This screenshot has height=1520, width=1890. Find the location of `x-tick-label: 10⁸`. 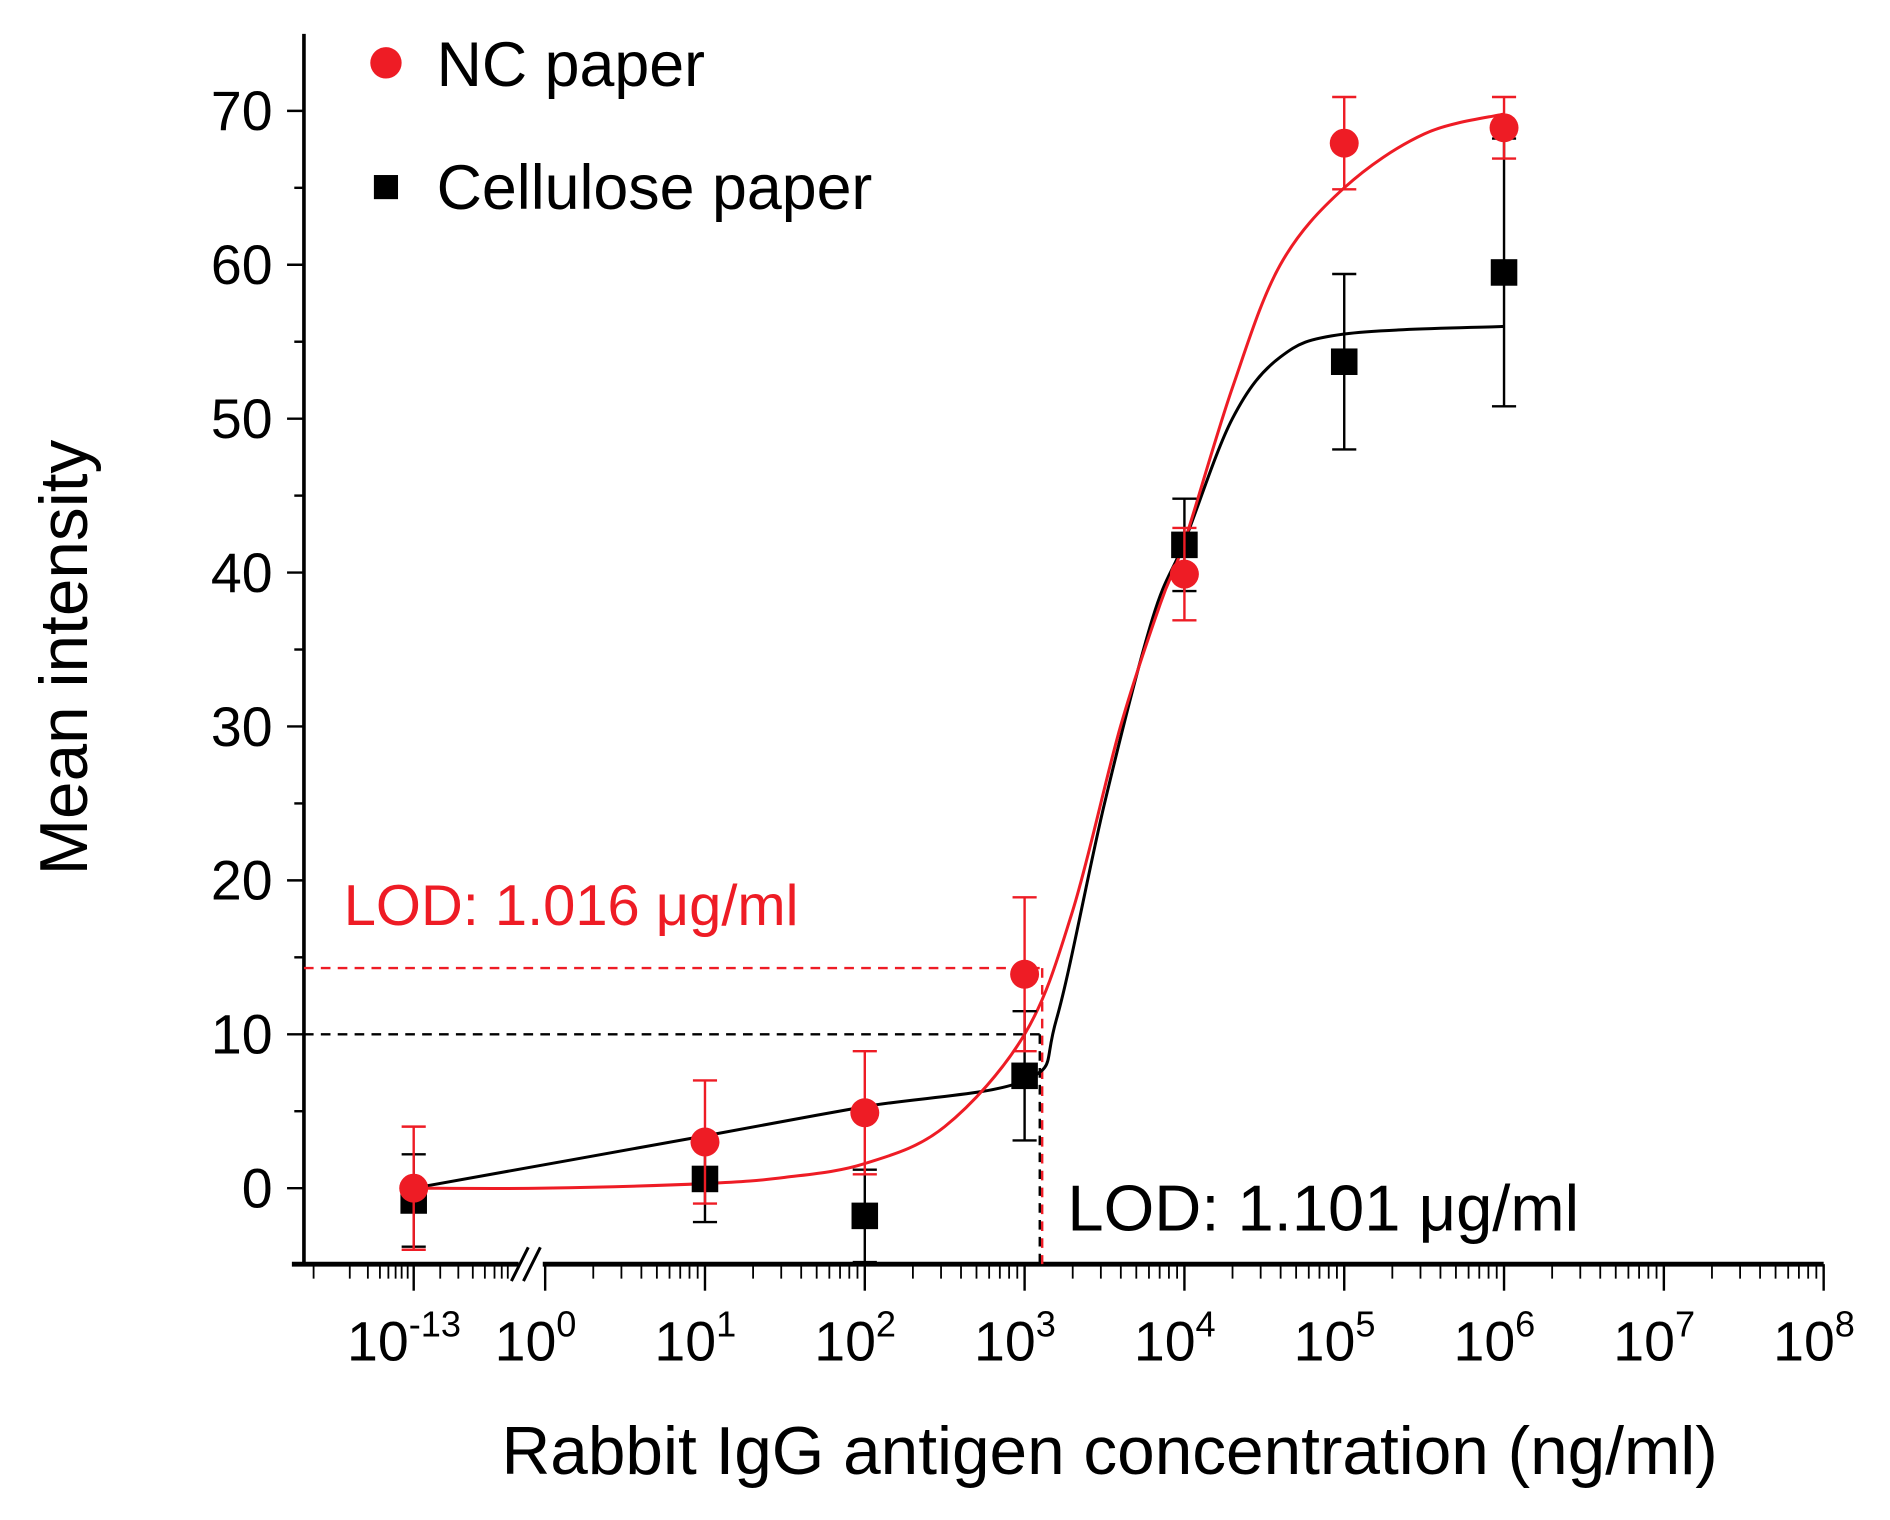

x-tick-label: 10⁸ is located at coordinates (1814, 1338).